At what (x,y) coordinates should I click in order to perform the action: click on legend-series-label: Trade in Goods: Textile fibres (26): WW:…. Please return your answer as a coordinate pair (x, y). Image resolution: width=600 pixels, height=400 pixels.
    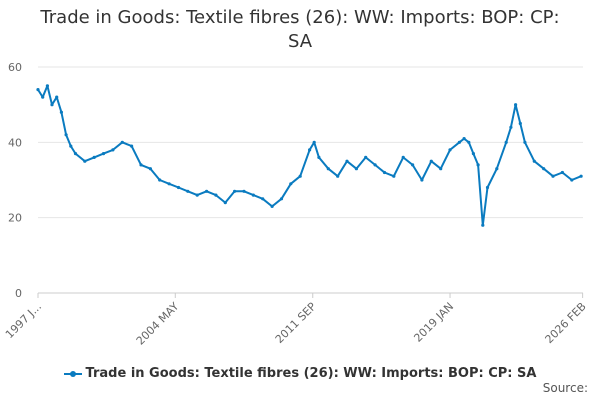
    Looking at the image, I should click on (311, 373).